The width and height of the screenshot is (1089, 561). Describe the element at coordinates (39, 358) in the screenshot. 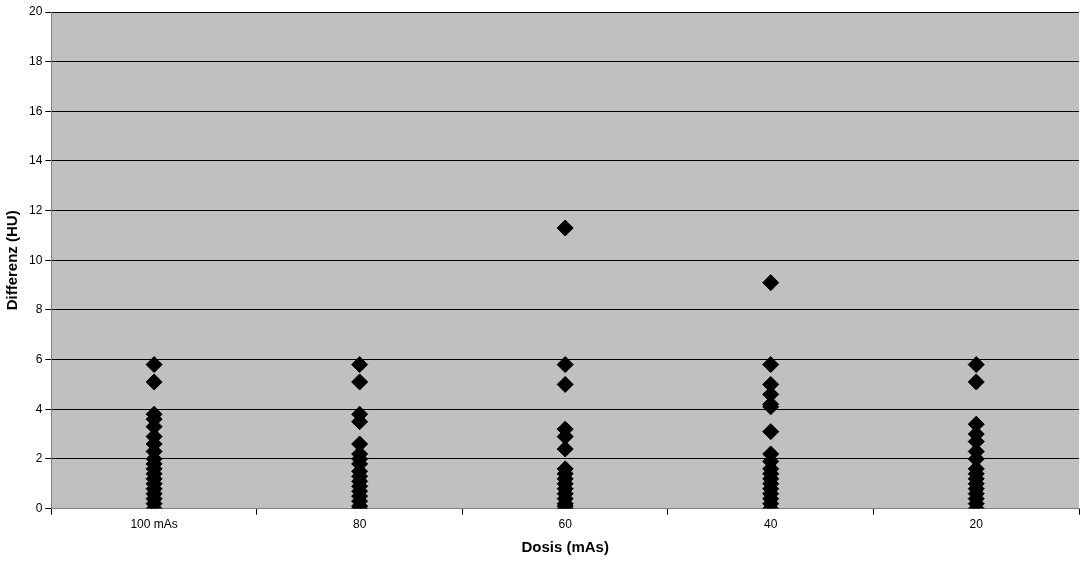

I see `y-tick-label: 6` at that location.